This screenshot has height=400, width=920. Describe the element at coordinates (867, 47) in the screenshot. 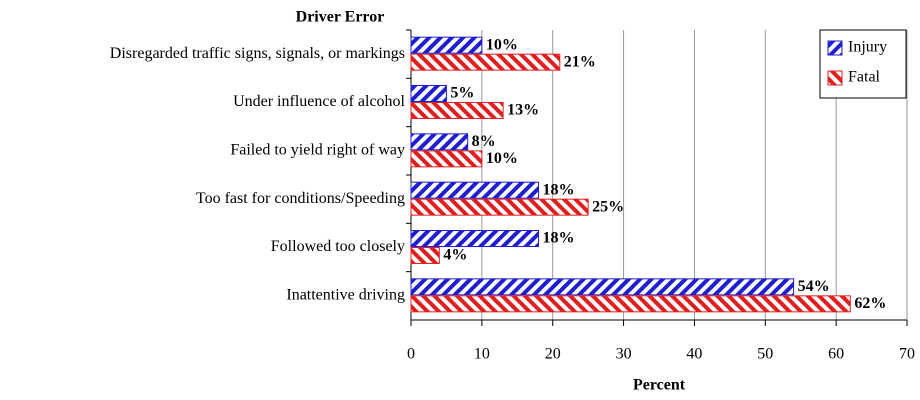

I see `legend-label: Injury` at that location.